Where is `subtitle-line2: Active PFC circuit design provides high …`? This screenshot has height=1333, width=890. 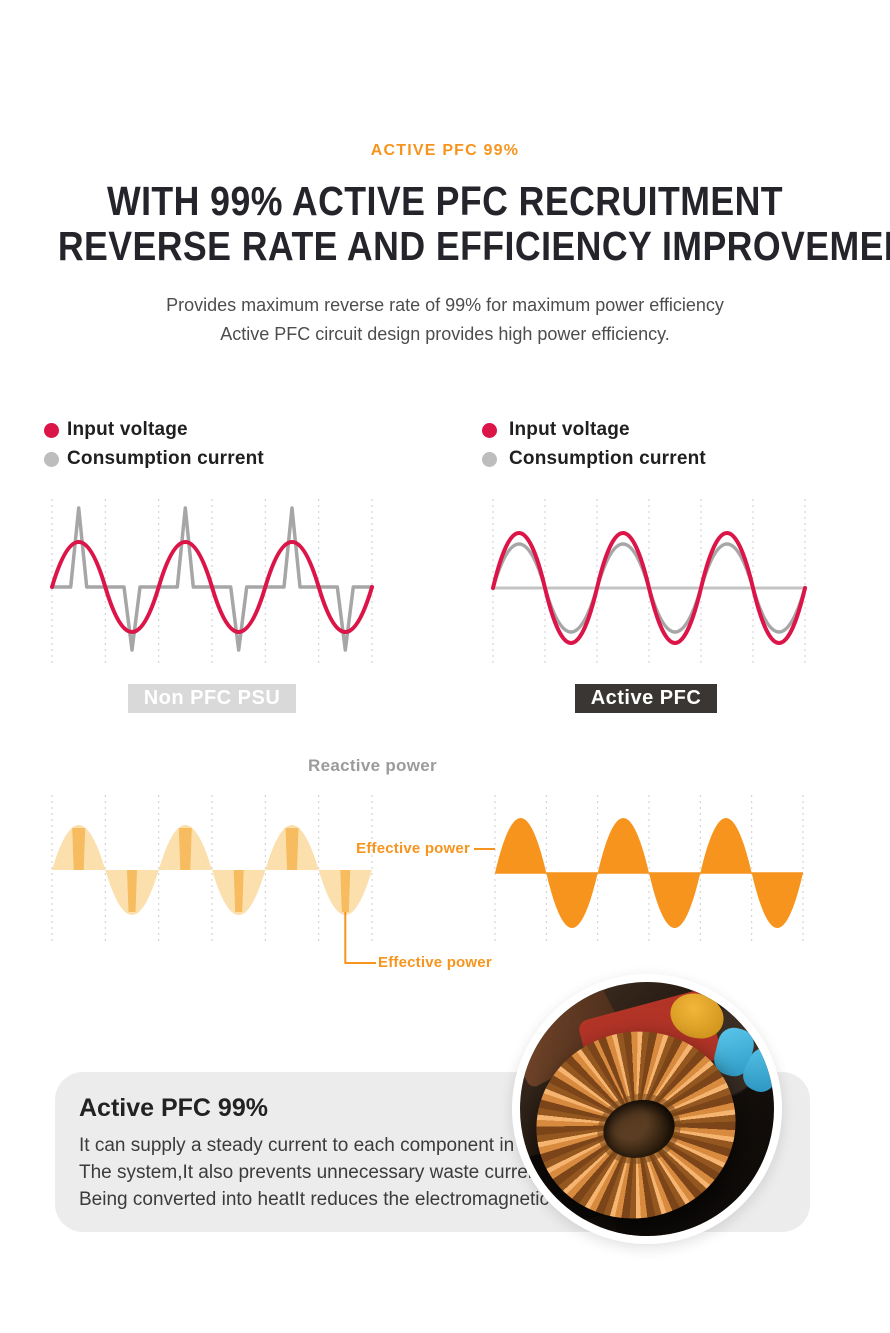
subtitle-line2: Active PFC circuit design provides high … is located at coordinates (445, 334).